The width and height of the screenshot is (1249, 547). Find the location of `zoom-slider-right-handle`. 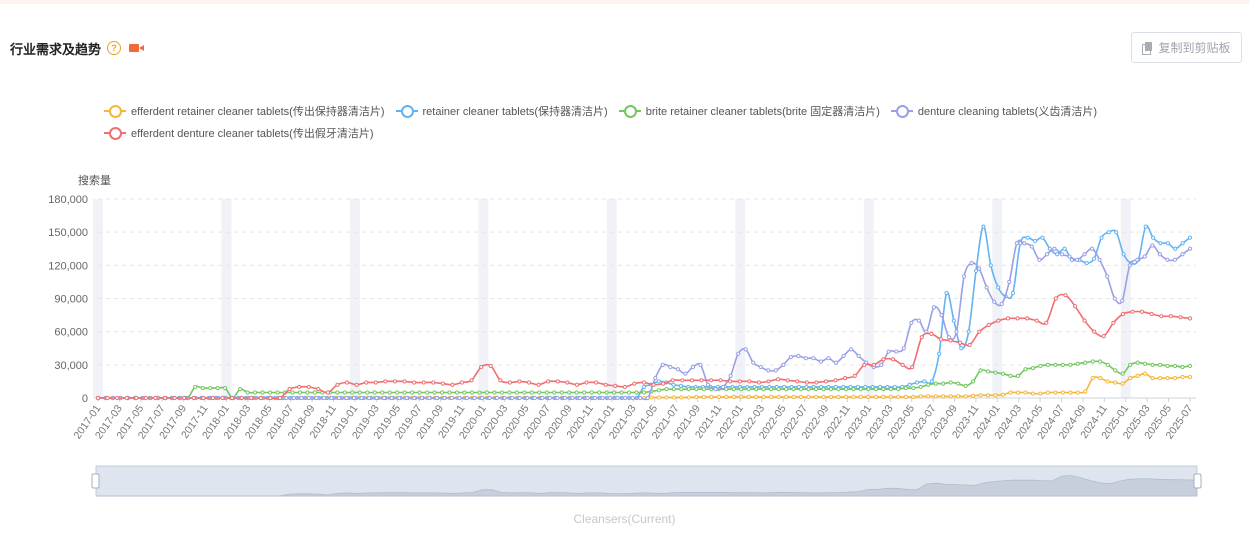

zoom-slider-right-handle is located at coordinates (1197, 481).